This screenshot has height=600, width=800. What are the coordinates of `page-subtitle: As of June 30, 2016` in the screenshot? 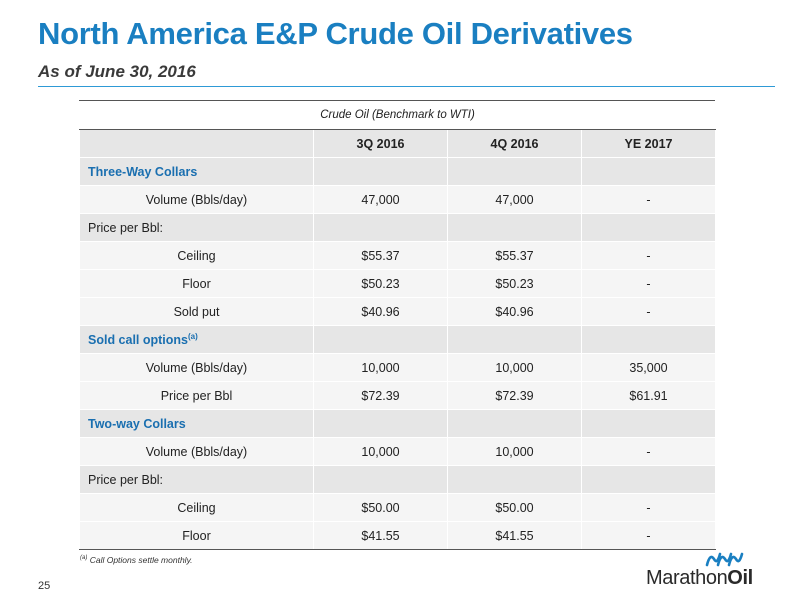 It's located at (117, 71).